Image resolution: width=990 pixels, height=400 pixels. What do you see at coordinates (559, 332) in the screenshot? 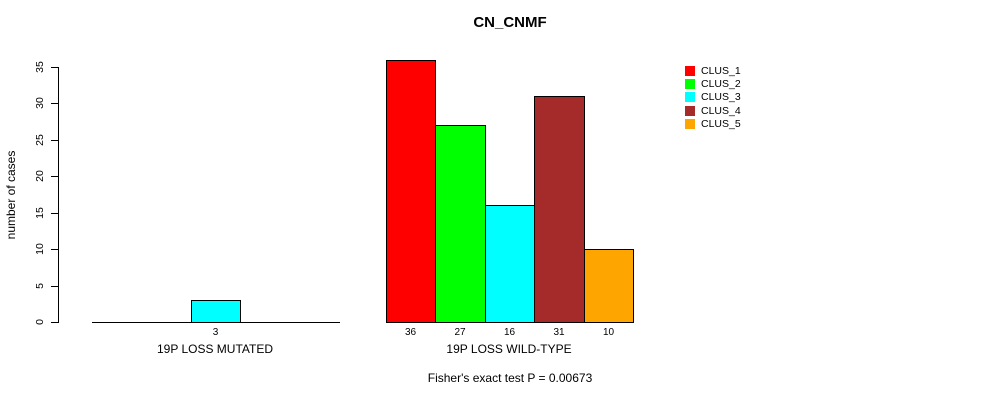
I see `bar-value-label: 31` at bounding box center [559, 332].